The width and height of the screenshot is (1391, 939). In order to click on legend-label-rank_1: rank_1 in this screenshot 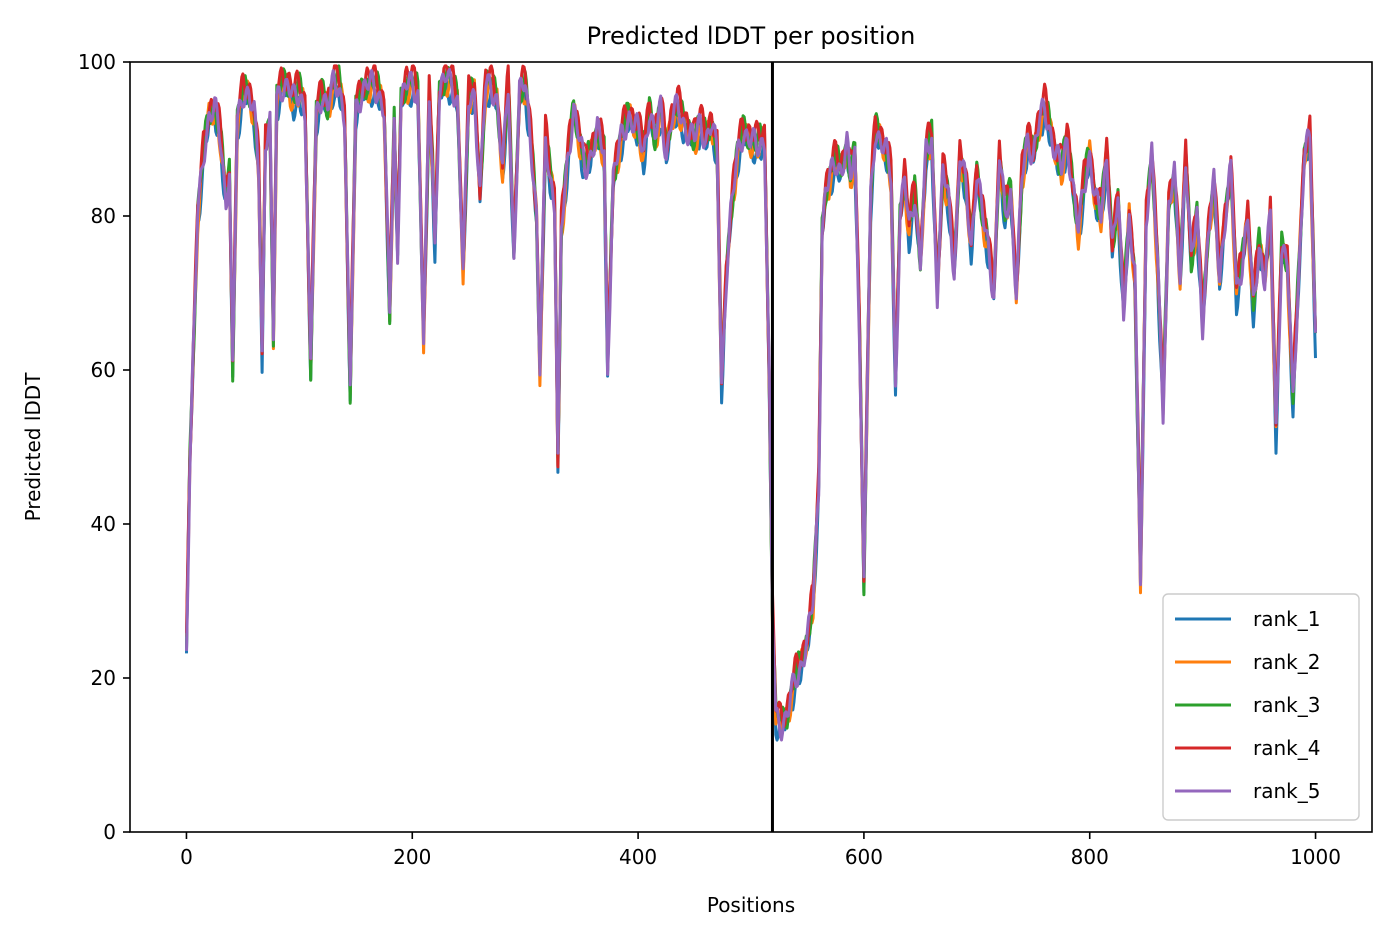, I will do `click(1286, 619)`.